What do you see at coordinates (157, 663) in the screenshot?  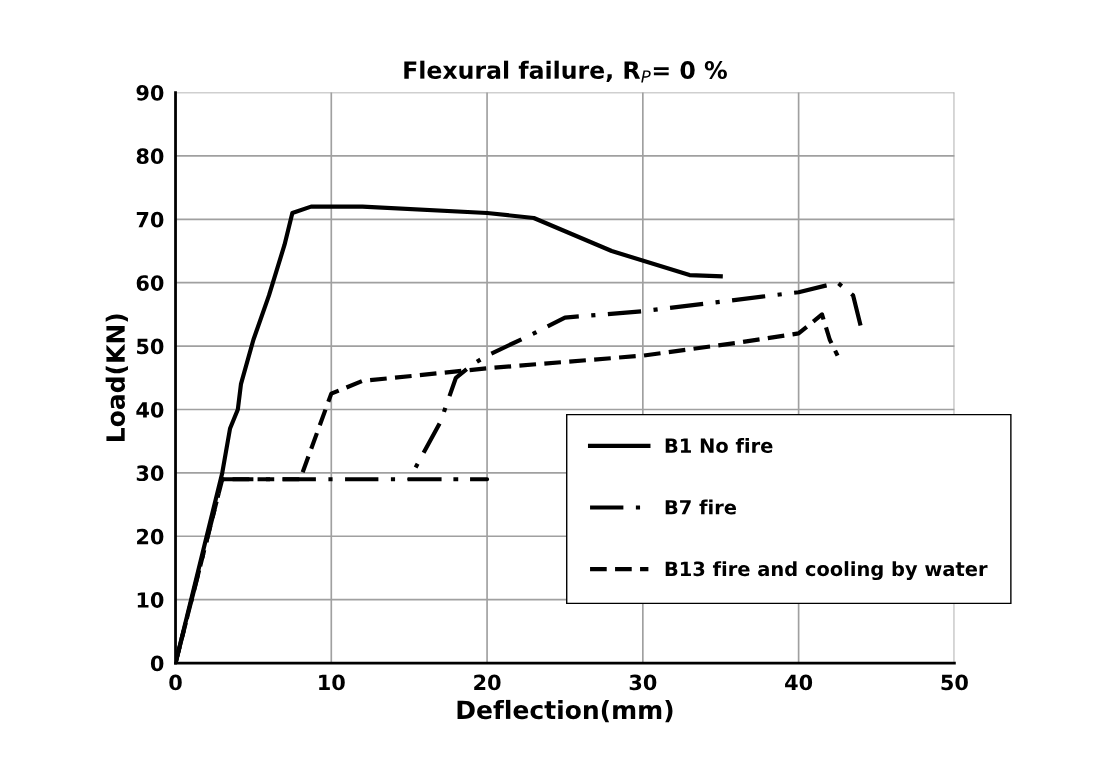 I see `y-tick-label: 0` at bounding box center [157, 663].